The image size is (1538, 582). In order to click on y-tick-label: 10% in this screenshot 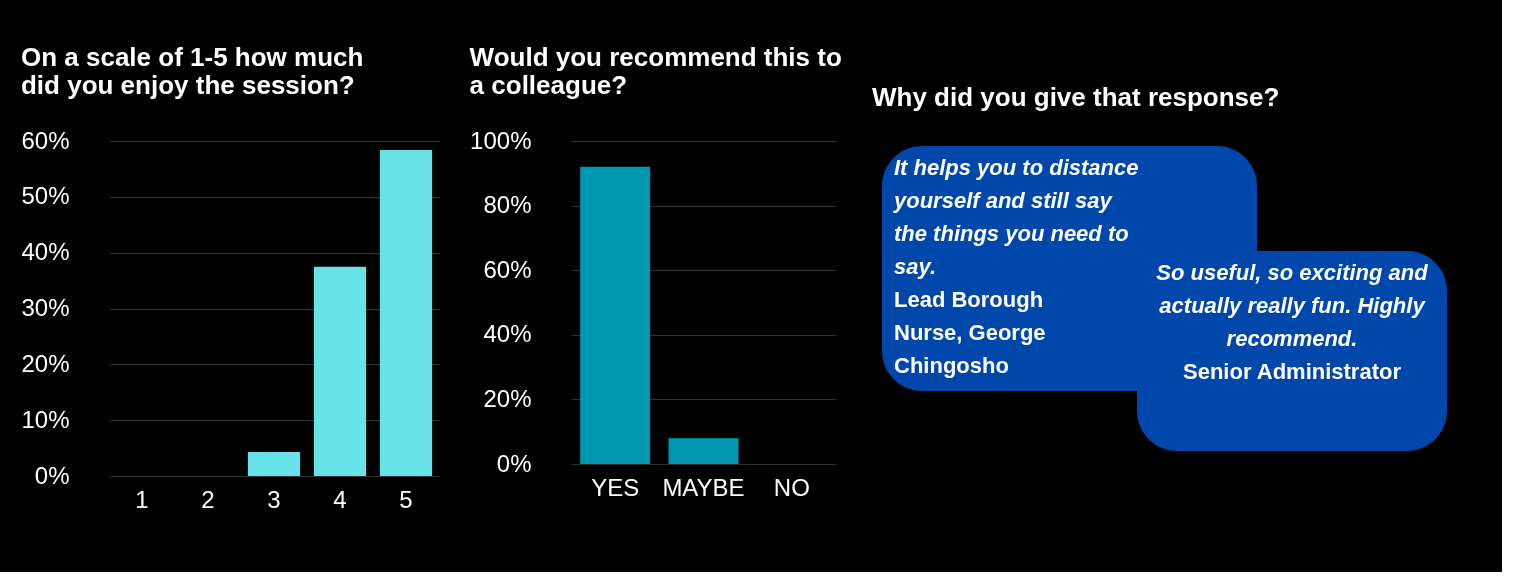, I will do `click(45, 419)`.